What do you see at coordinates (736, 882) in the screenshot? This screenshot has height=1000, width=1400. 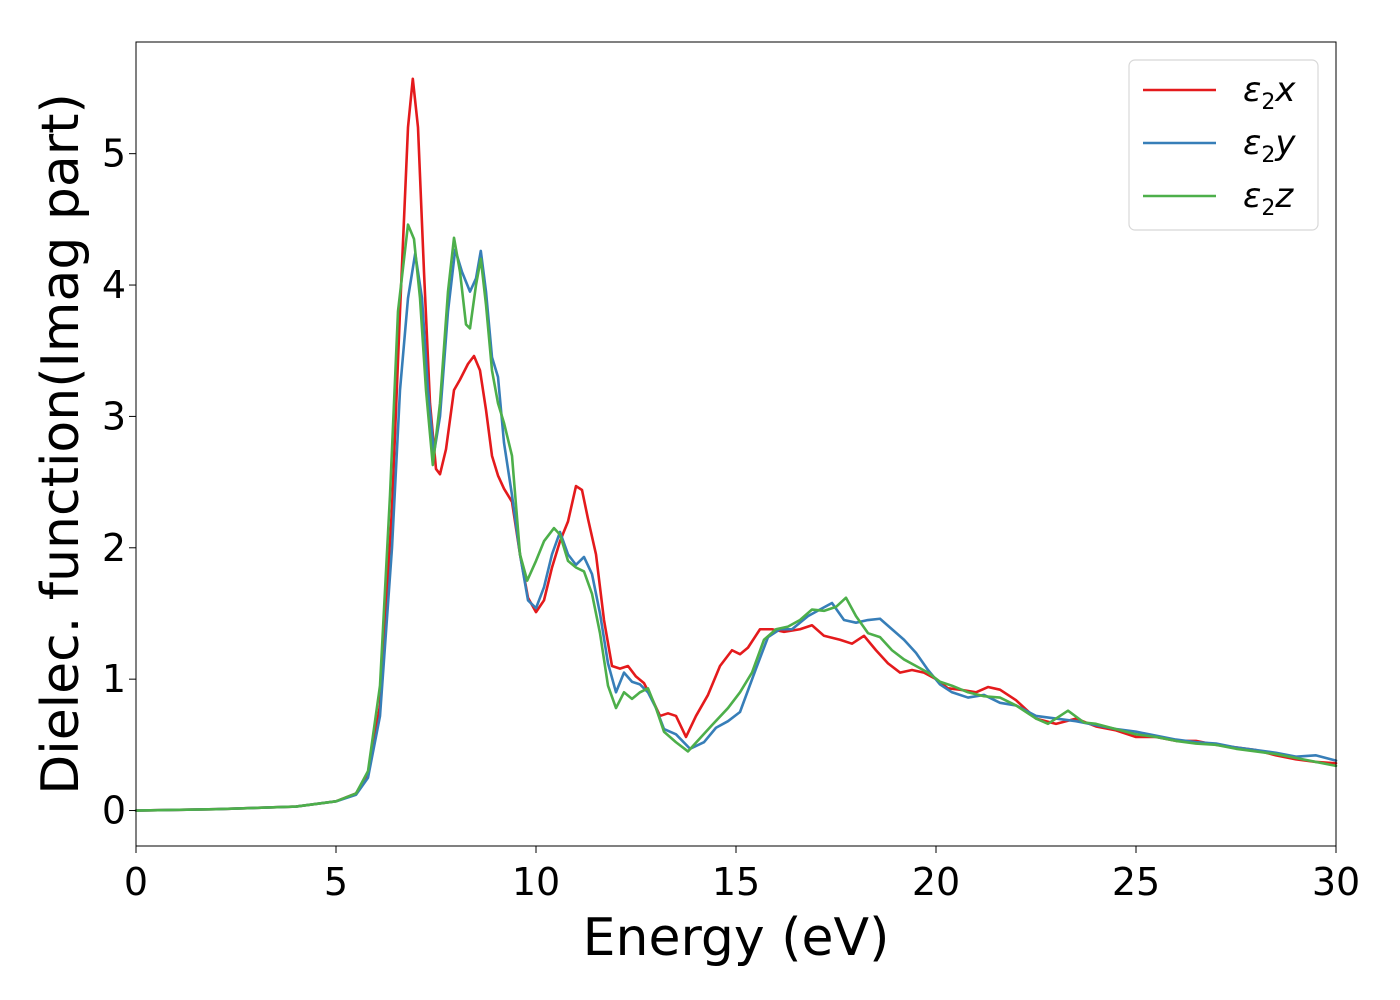 I see `x-tick-label: 15` at bounding box center [736, 882].